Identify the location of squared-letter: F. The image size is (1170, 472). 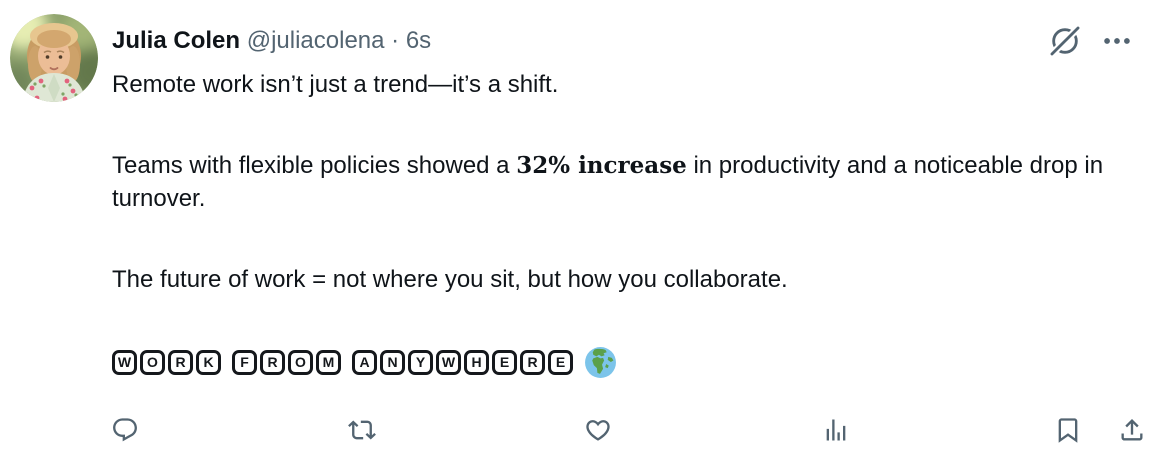
(244, 362).